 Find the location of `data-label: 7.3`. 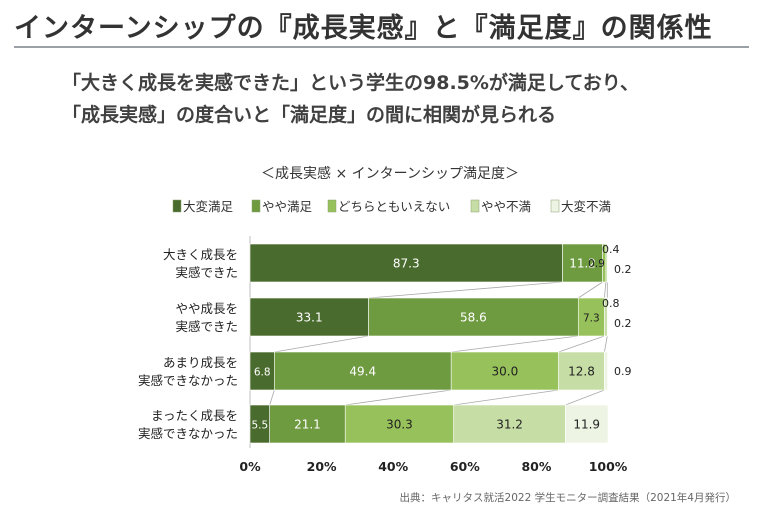

data-label: 7.3 is located at coordinates (591, 319).